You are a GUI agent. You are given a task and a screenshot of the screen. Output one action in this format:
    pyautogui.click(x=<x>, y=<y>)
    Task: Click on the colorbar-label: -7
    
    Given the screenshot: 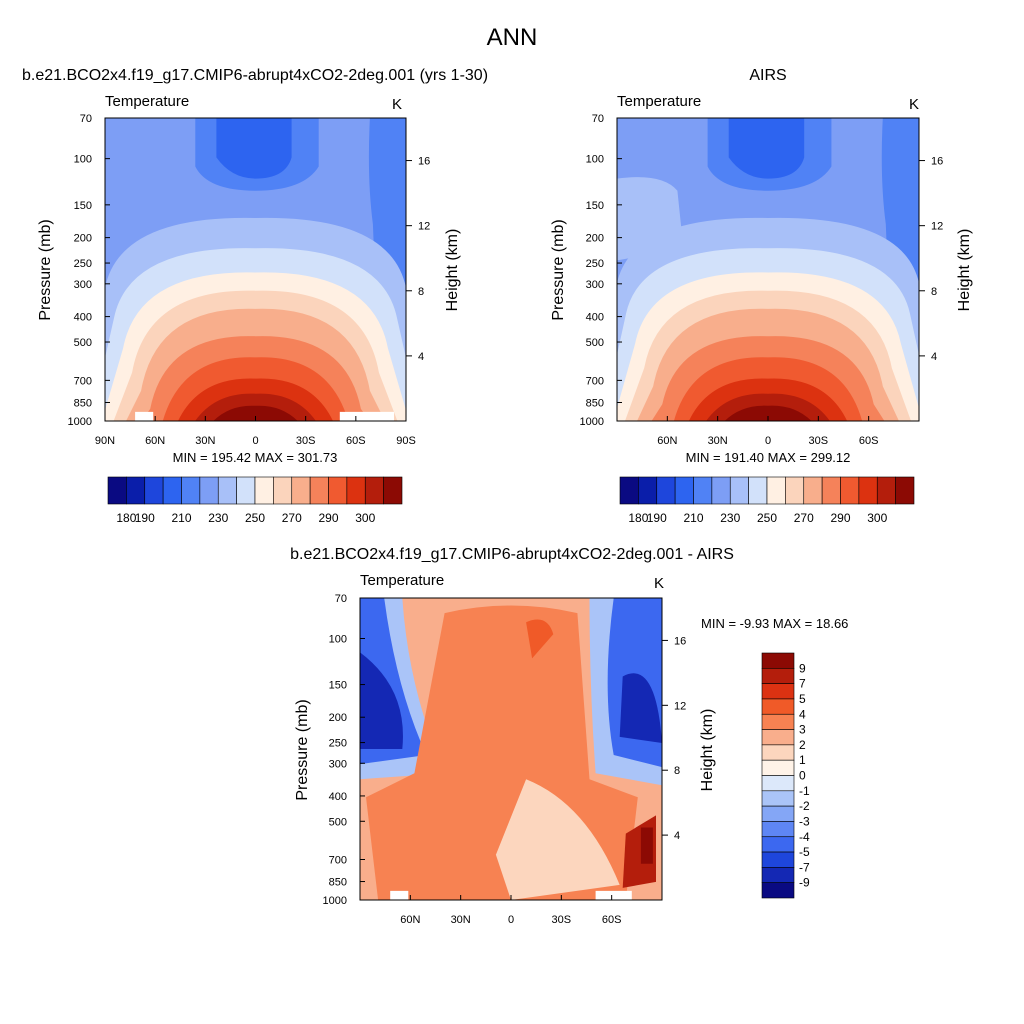 What is the action you would take?
    pyautogui.click(x=804, y=867)
    